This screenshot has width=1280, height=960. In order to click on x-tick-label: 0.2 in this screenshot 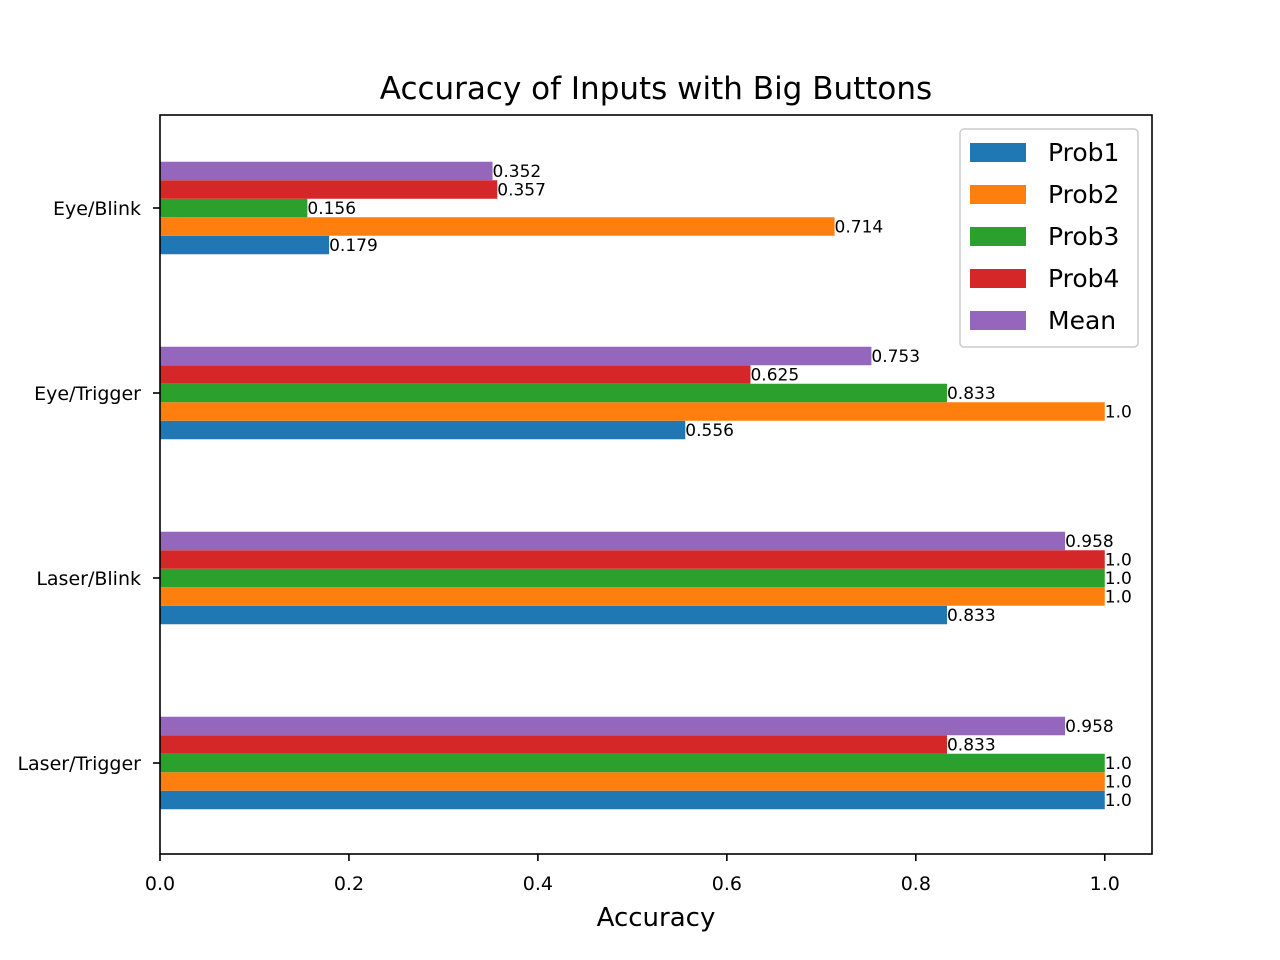, I will do `click(349, 884)`.